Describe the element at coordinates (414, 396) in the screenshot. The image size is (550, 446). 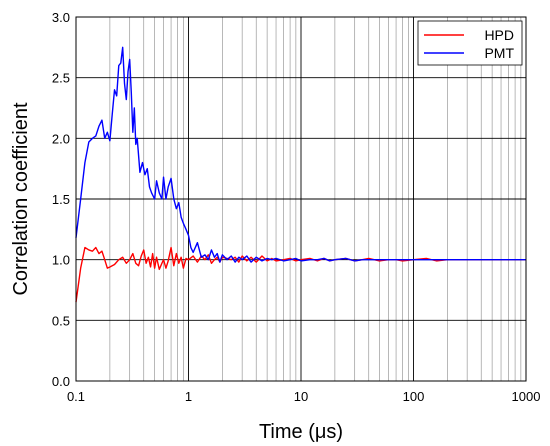
I see `x-tick-label: 100` at that location.